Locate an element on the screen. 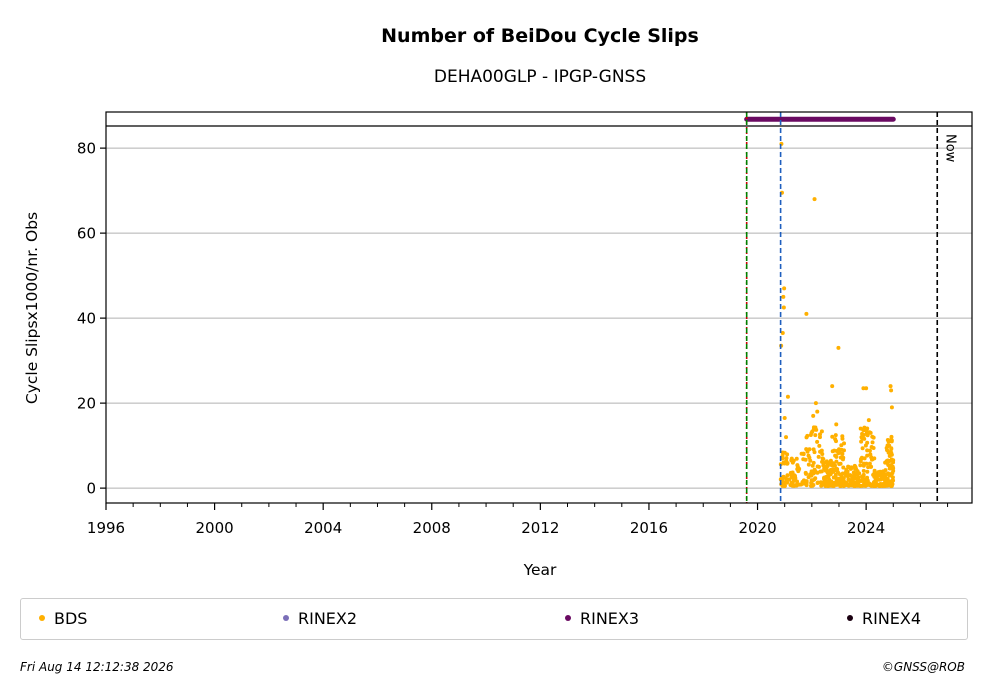 The height and width of the screenshot is (699, 993). y-tick-label-0: 0 is located at coordinates (91, 489).